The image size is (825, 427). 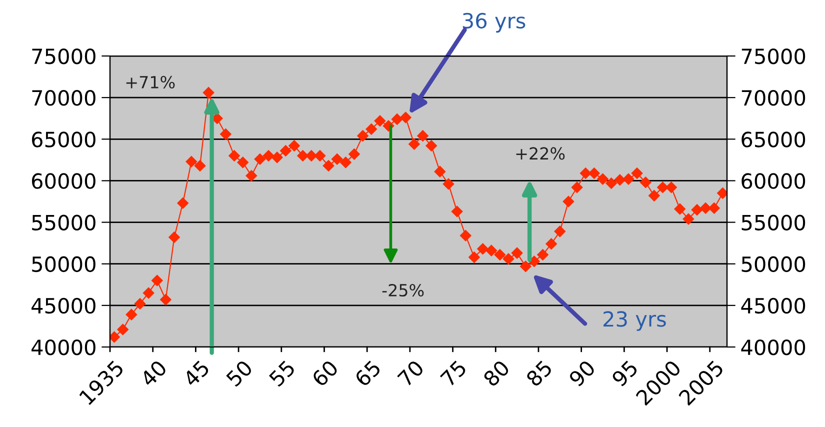 I want to click on x-tick-label: 90, so click(x=582, y=373).